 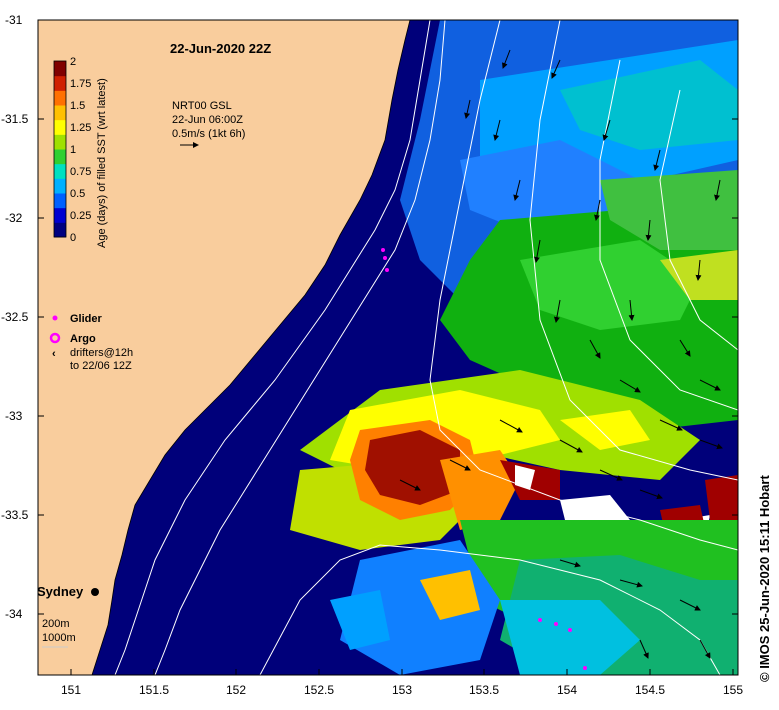 I want to click on y-tick-labels: -31 -31.5 -32 -32.5 -33 -33.5 -34, so click(x=15, y=317).